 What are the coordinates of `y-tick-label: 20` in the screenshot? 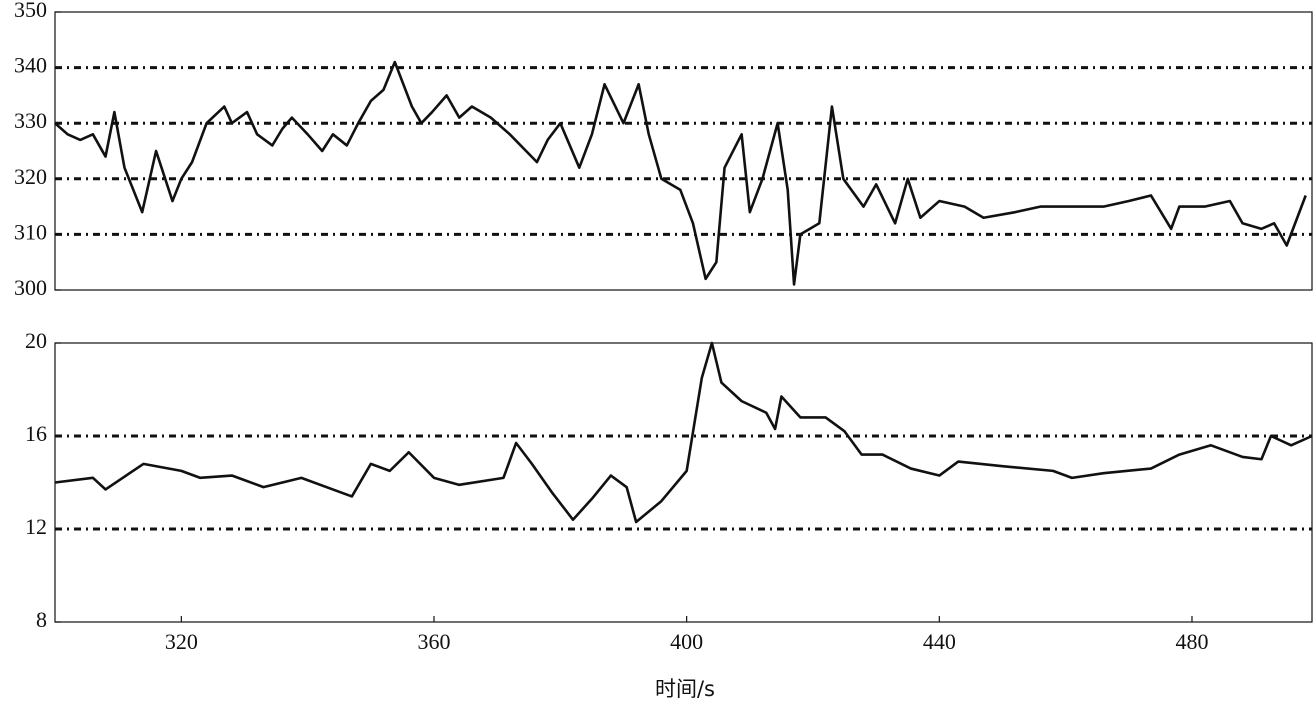 It's located at (36, 340).